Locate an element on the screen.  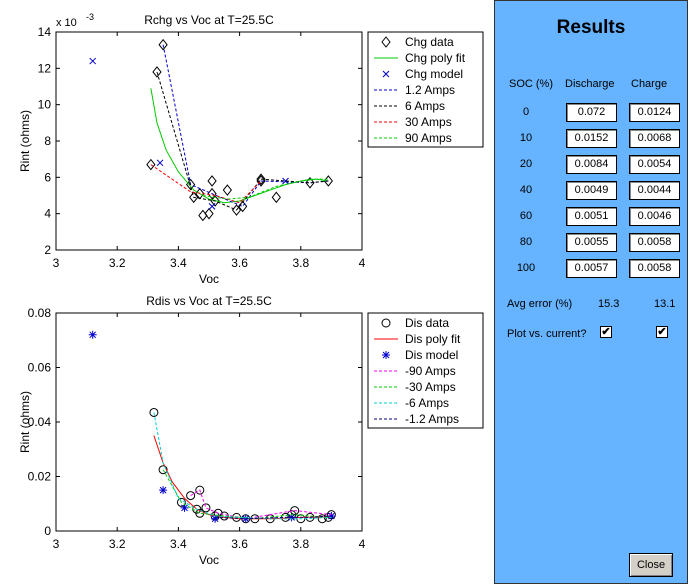
plot-vs-current-discharge-checkbox: ✔ is located at coordinates (606, 332).